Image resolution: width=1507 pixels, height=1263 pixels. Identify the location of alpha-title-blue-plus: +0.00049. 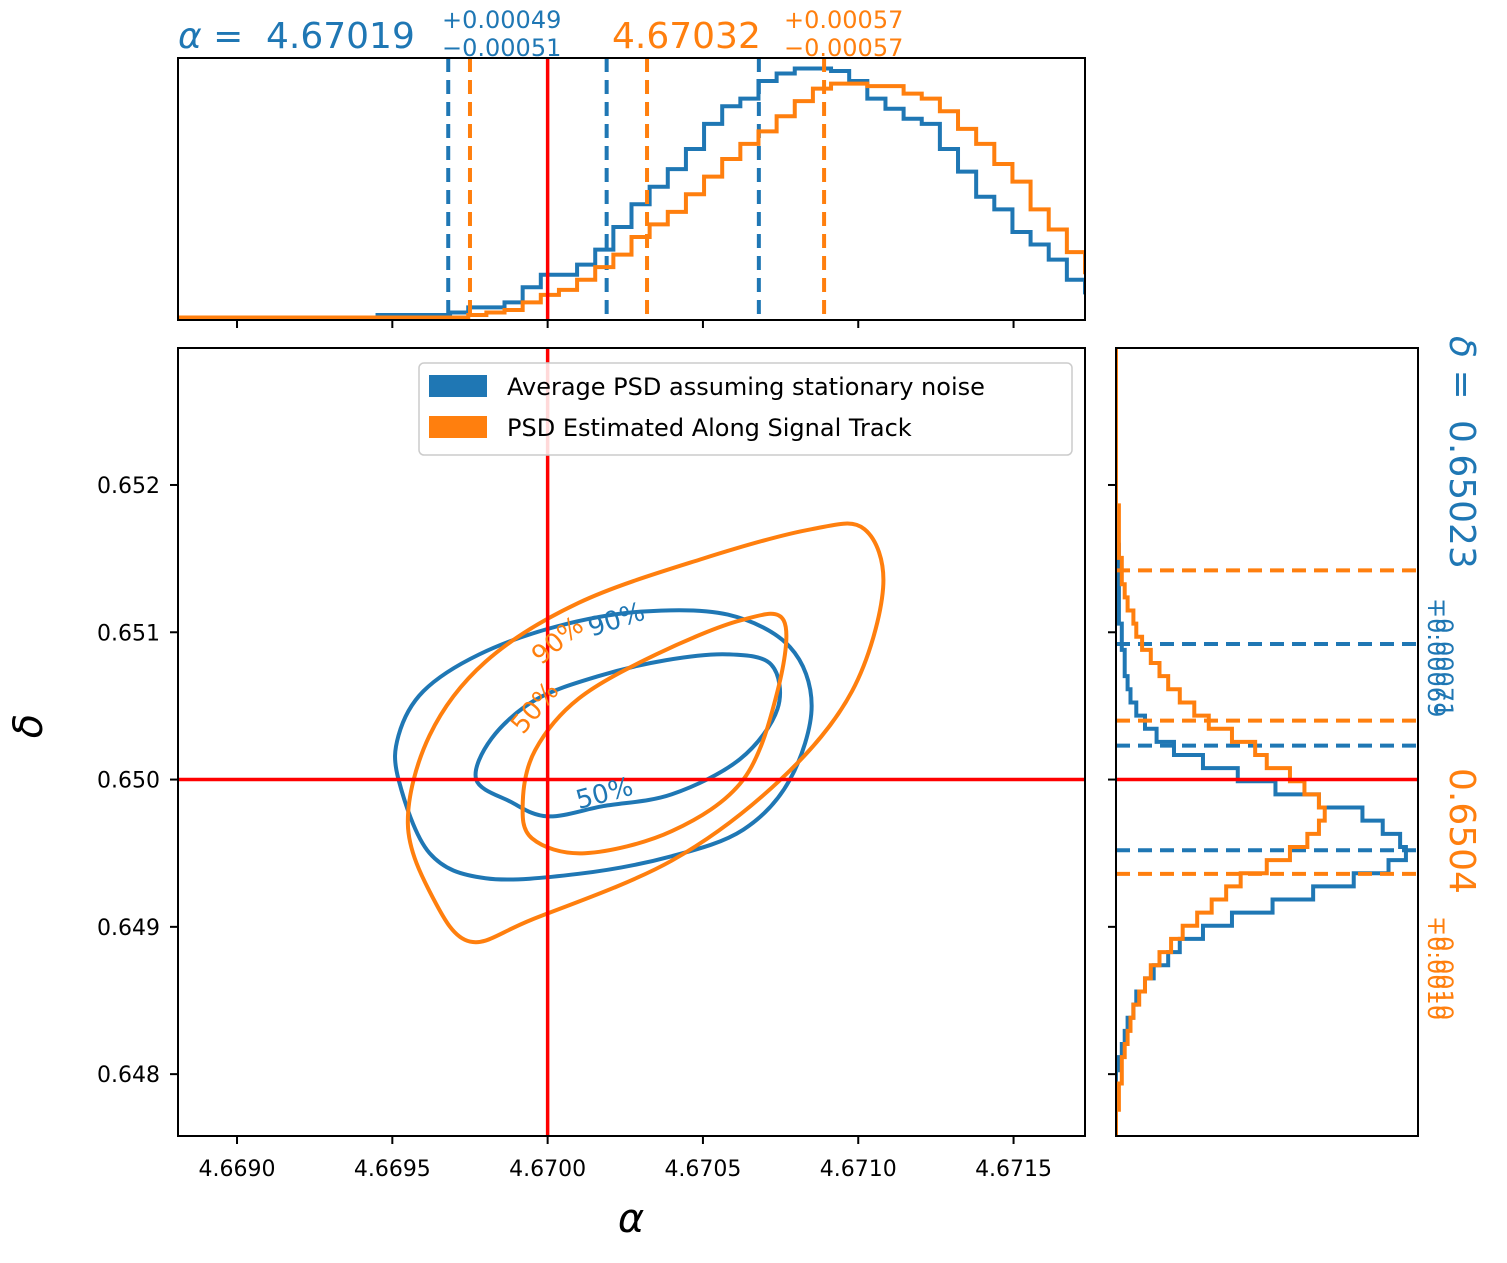
(501, 20).